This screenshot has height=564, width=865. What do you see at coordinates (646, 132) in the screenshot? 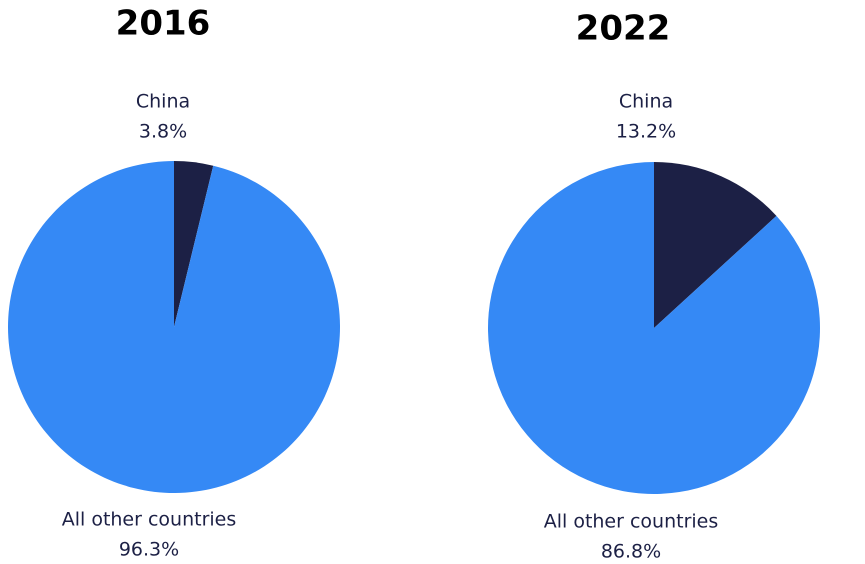
I see `slice-value-label: 13.2%` at bounding box center [646, 132].